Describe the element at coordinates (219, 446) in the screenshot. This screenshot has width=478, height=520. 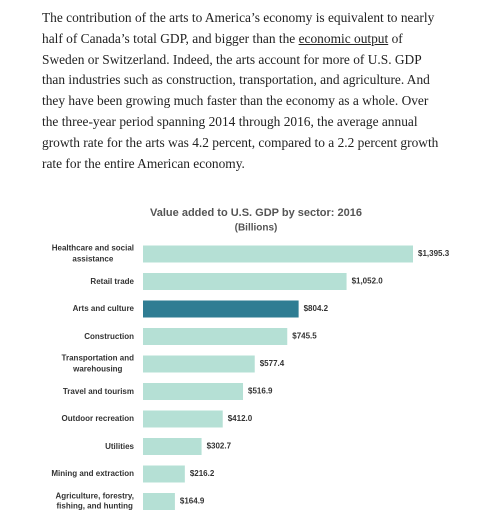
I see `value-label: $302.7` at that location.